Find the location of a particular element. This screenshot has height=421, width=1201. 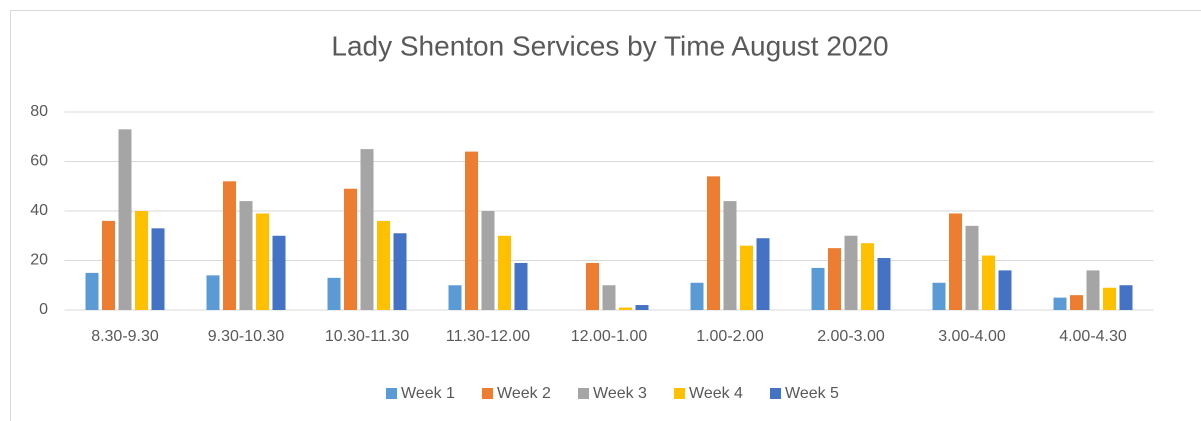

y-tick-label: 40 is located at coordinates (39, 210).